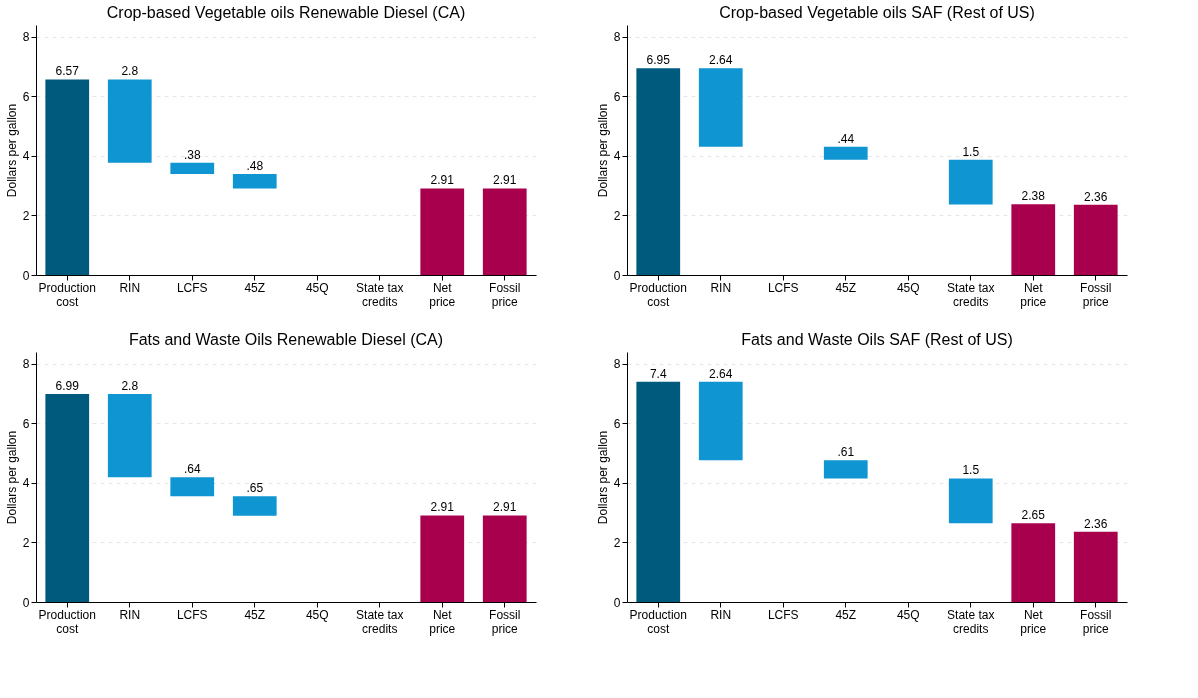  What do you see at coordinates (1033, 196) in the screenshot?
I see `data-label: 2.38` at bounding box center [1033, 196].